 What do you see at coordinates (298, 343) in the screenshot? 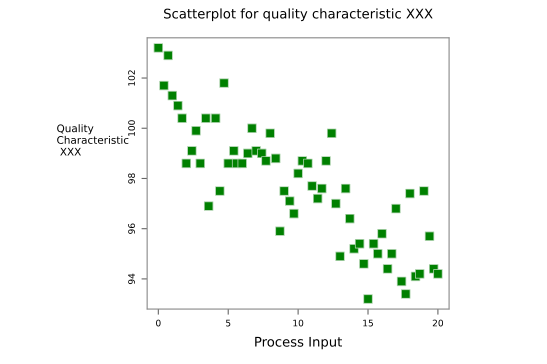
I see `x-axis-title: Process Input` at bounding box center [298, 343].